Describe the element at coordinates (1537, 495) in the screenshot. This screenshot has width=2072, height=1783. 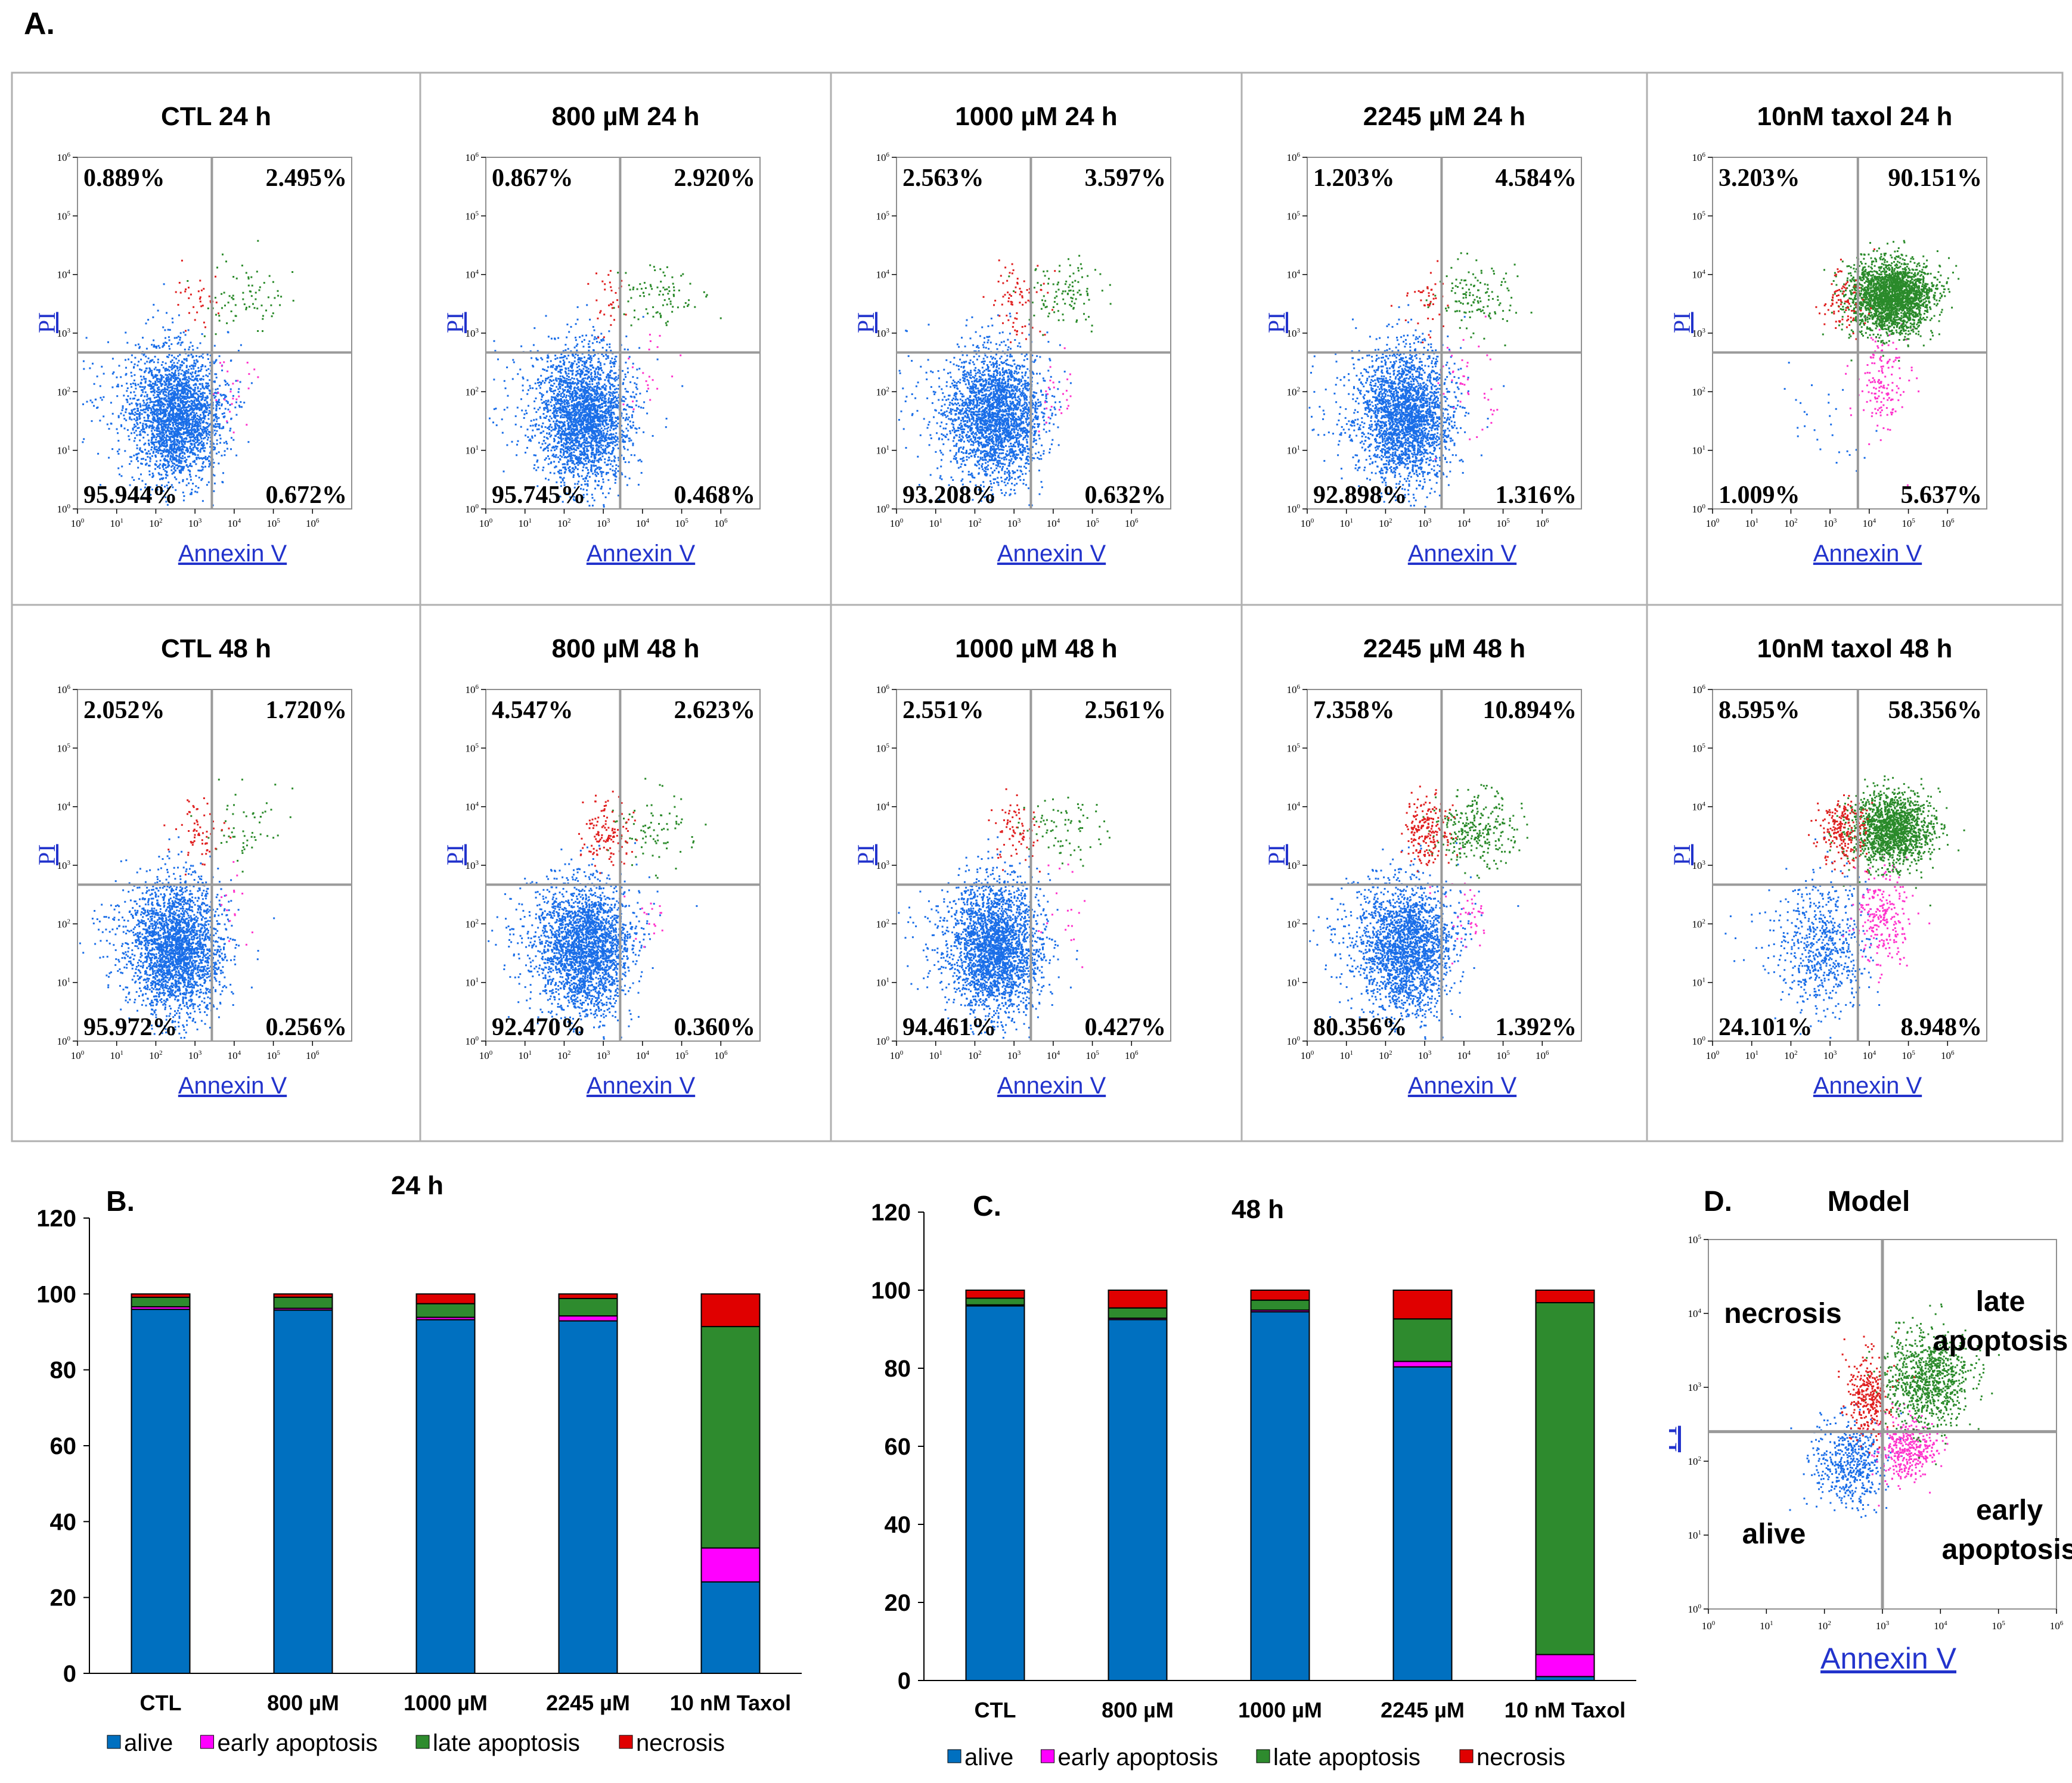
I see `quadrant-early-pct: 1.316%` at that location.